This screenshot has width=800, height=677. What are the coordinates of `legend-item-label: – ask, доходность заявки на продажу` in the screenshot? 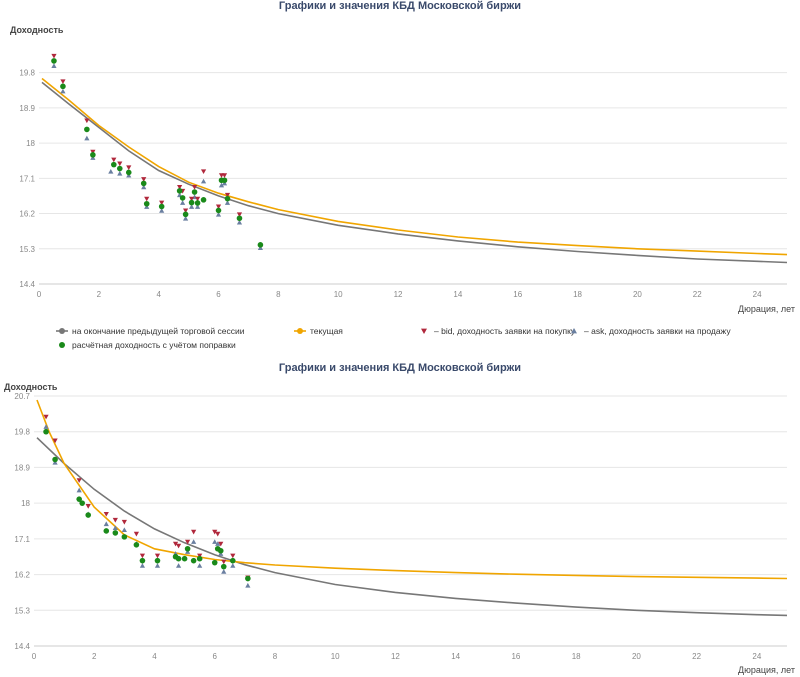 It's located at (657, 331).